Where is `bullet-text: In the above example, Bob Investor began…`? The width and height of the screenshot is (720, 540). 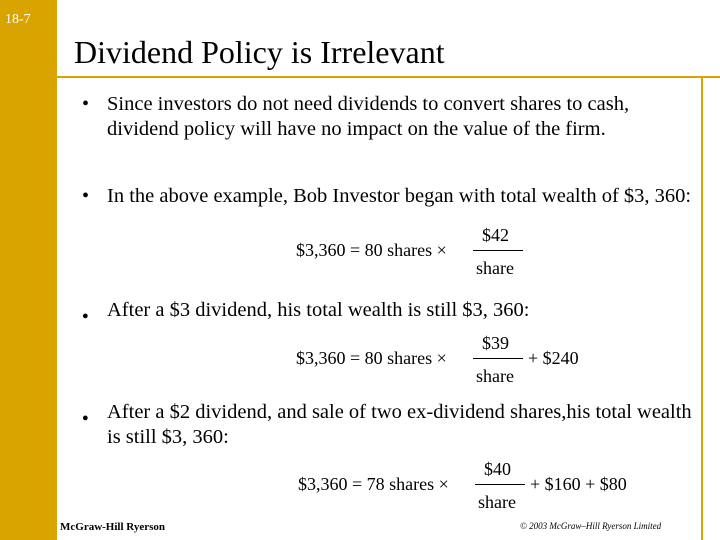 bullet-text: In the above example, Bob Investor began… is located at coordinates (399, 196).